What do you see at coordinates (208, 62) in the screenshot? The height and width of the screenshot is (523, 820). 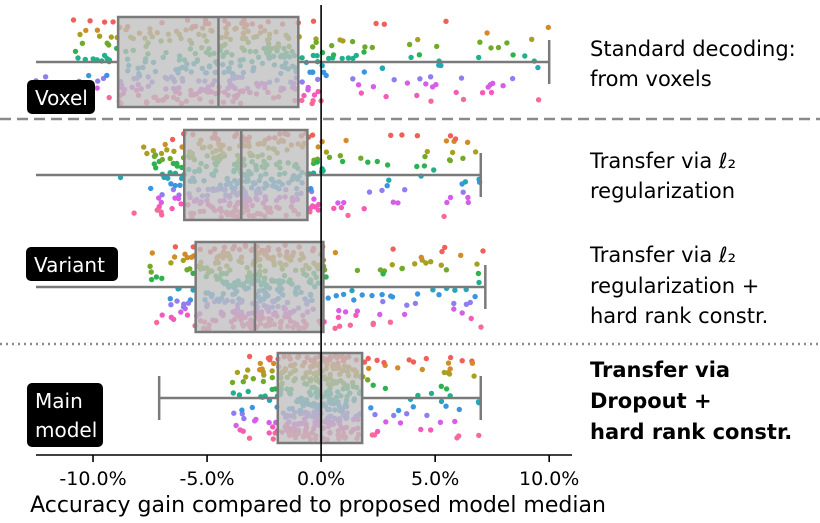 I see `box` at bounding box center [208, 62].